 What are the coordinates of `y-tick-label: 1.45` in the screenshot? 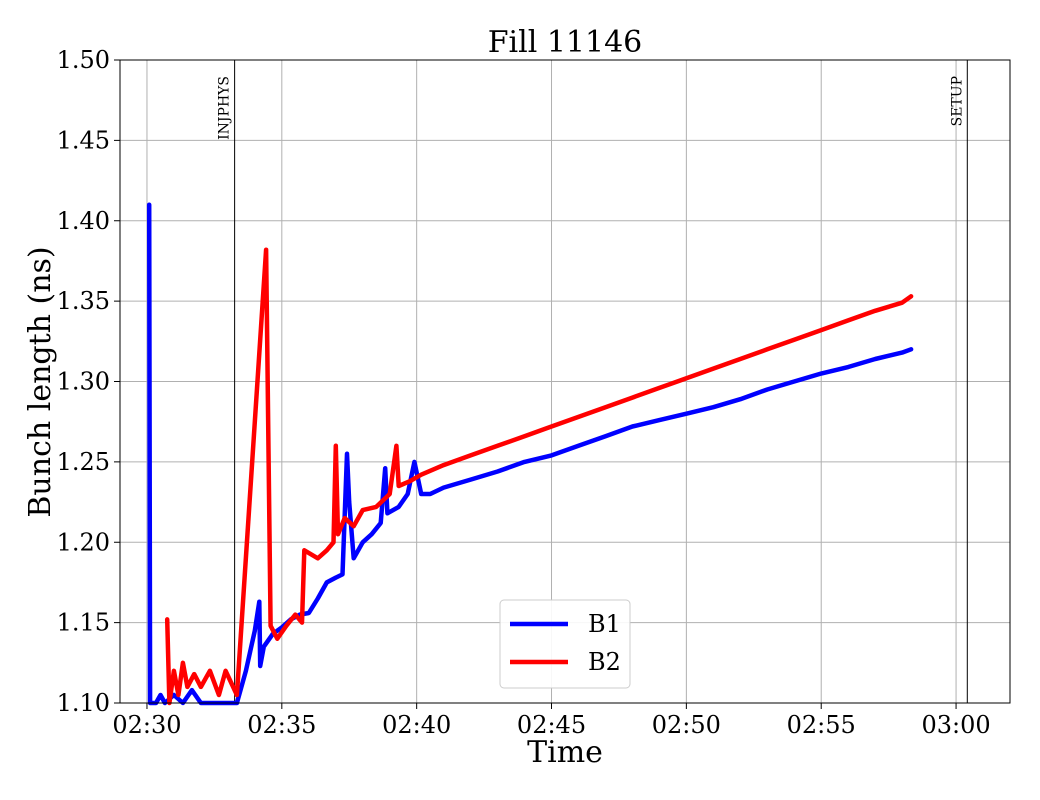 It's located at (83, 140).